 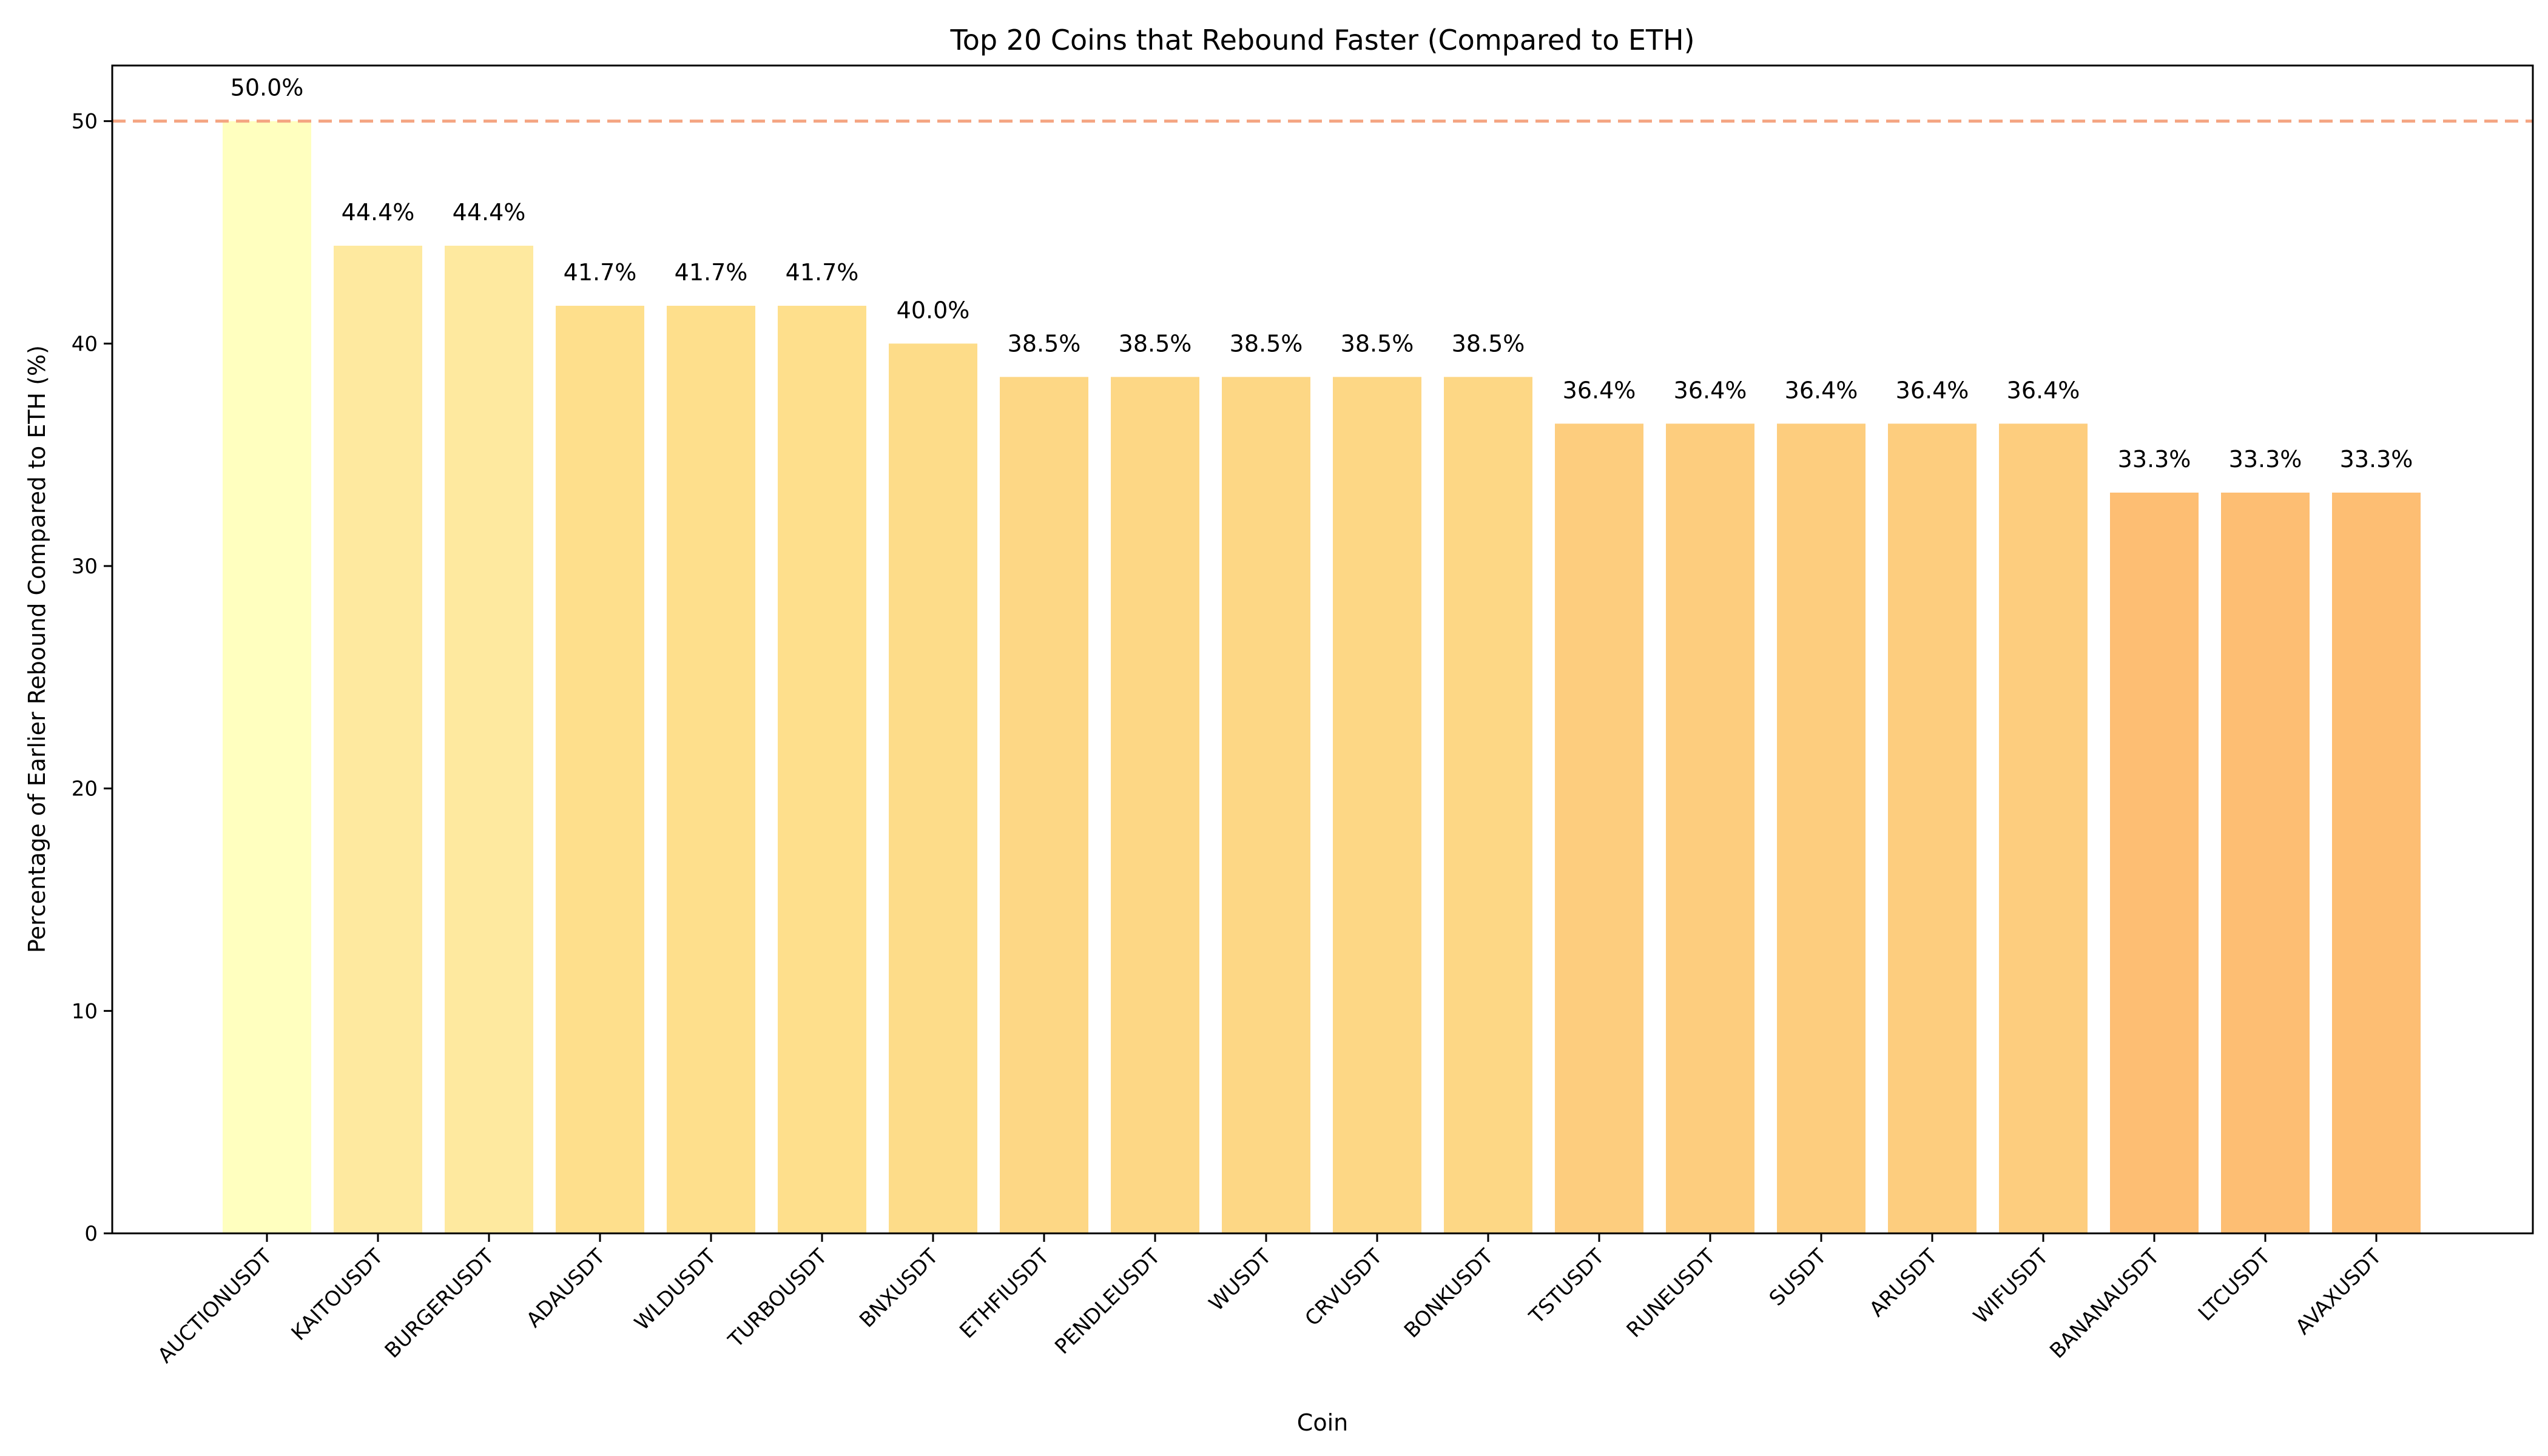 What do you see at coordinates (2043, 828) in the screenshot?
I see `bar-wifusdt` at bounding box center [2043, 828].